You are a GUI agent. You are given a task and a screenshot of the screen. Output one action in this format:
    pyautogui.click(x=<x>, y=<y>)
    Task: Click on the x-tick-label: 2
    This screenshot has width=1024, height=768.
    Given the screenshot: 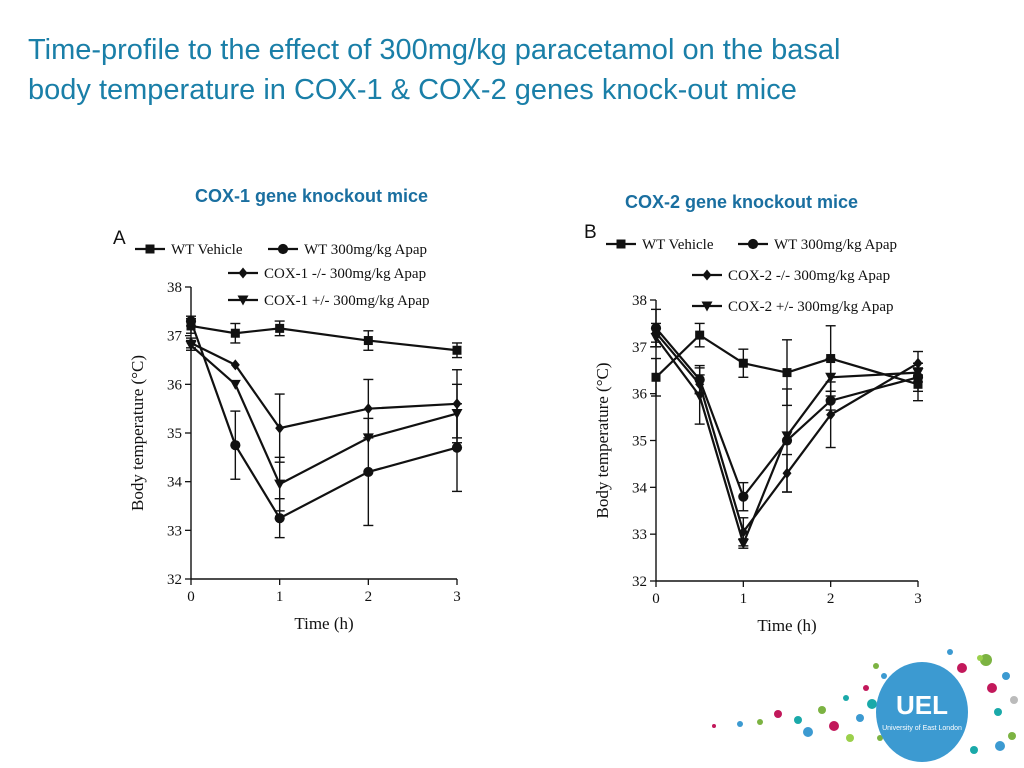 What is the action you would take?
    pyautogui.click(x=831, y=599)
    